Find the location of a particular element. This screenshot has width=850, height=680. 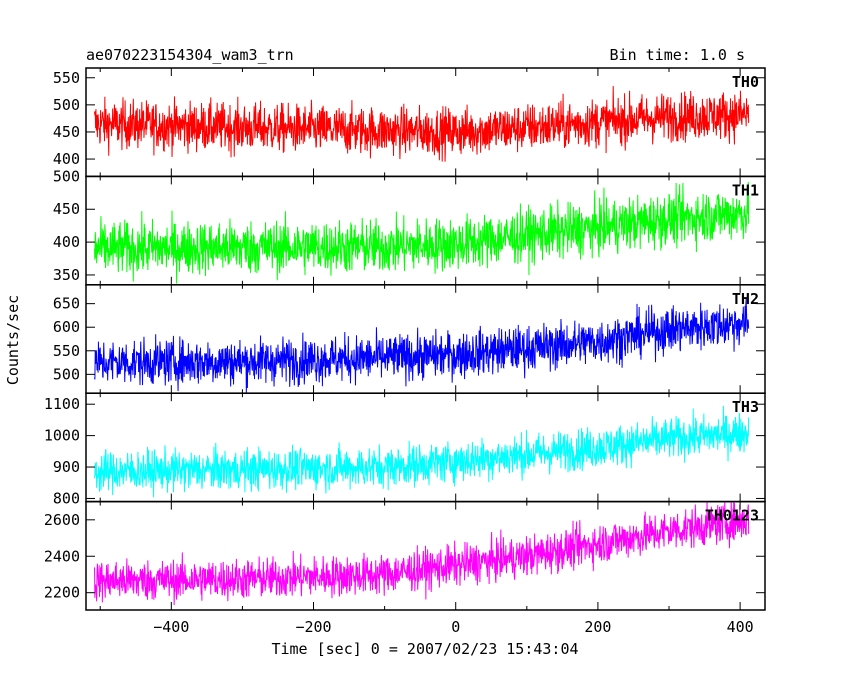

panel-label-th3: TH3 is located at coordinates (745, 407).